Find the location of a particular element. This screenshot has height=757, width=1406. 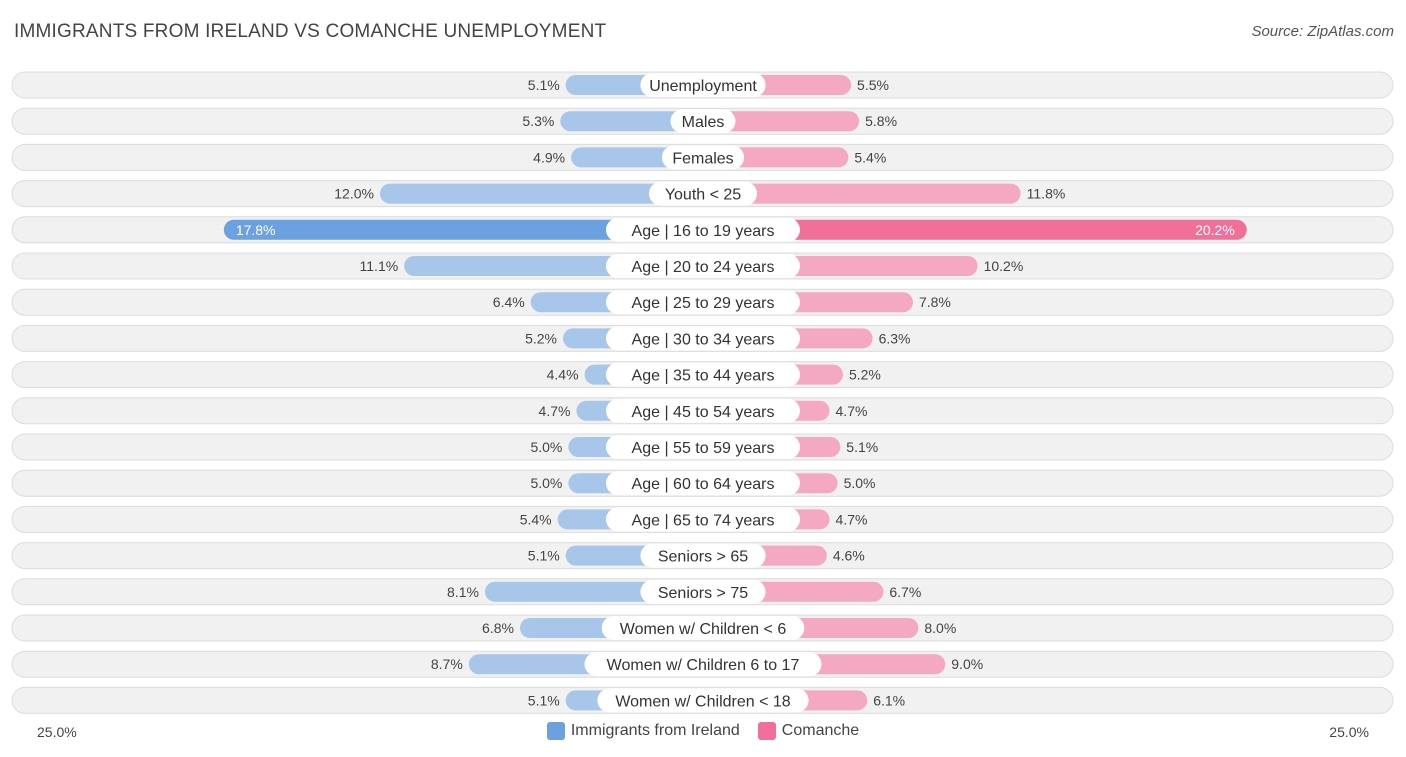

value-label-ireland: 5.4% is located at coordinates (536, 519).